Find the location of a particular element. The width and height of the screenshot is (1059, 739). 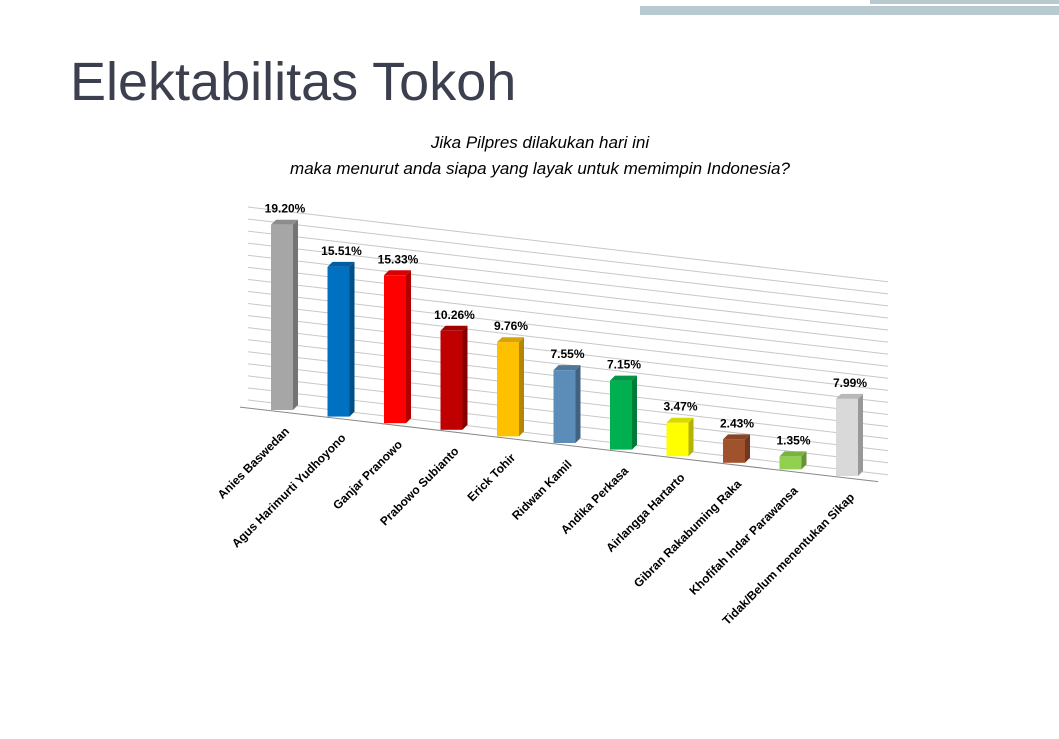

value-label: 15.33% is located at coordinates (398, 259).